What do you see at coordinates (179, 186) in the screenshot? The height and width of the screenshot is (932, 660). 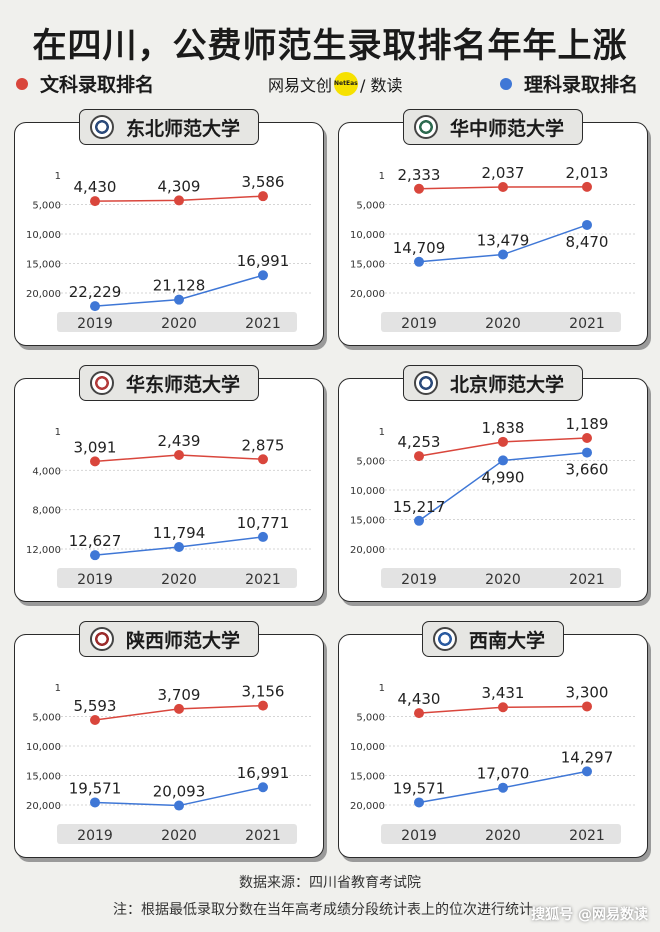 I see `data-label: 4,309` at bounding box center [179, 186].